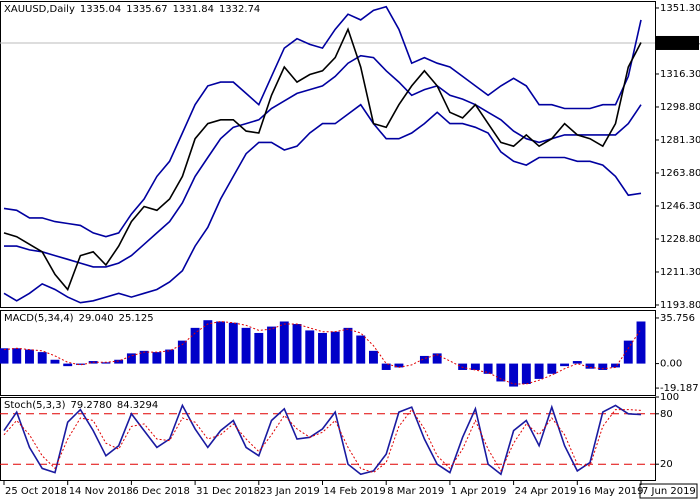 The height and width of the screenshot is (500, 700). I want to click on x-tick-label: 7 Jun 2019, so click(669, 491).